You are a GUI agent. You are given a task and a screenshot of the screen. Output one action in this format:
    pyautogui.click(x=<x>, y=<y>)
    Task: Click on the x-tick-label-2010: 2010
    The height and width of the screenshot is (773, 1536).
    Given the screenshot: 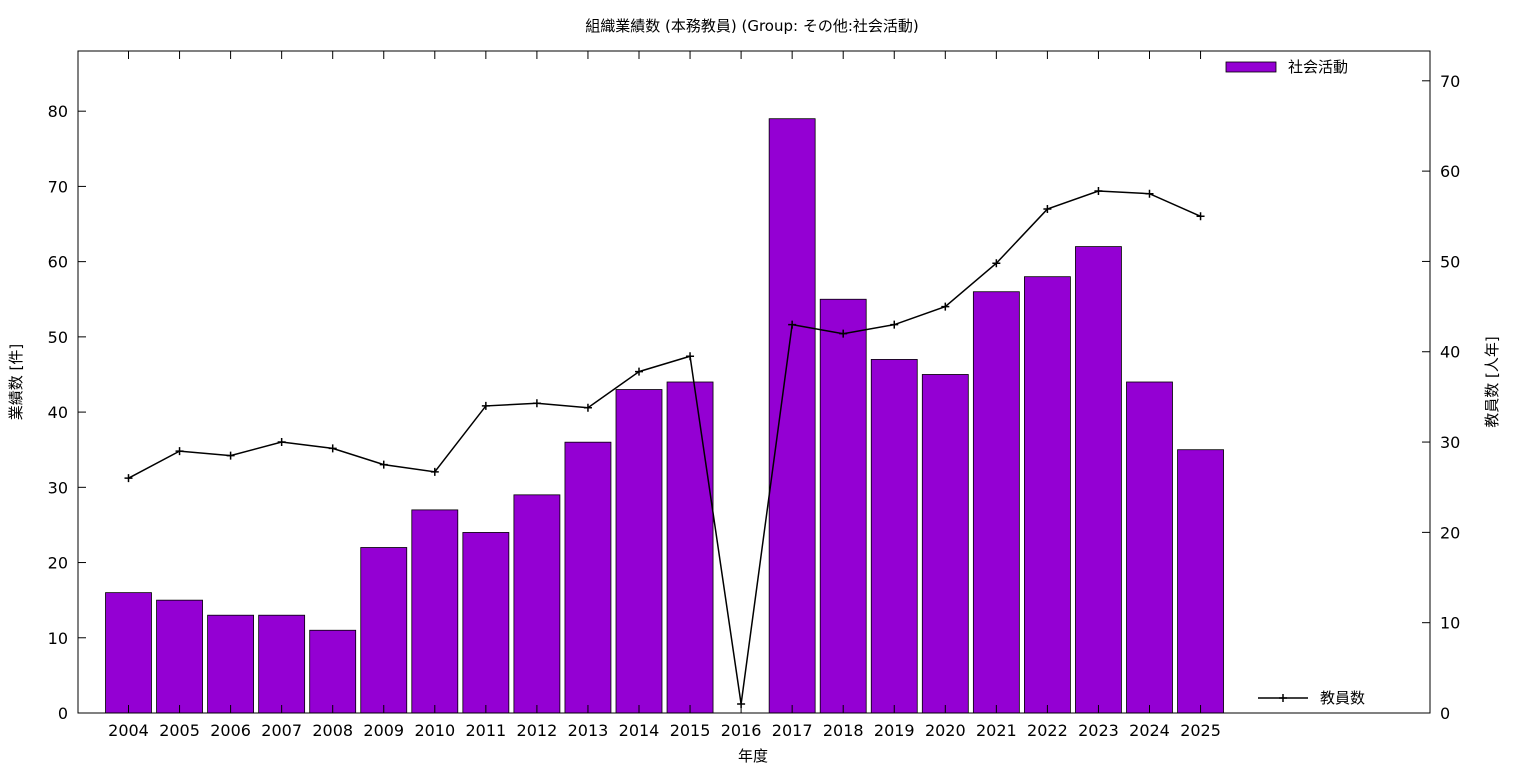 What is the action you would take?
    pyautogui.click(x=434, y=730)
    